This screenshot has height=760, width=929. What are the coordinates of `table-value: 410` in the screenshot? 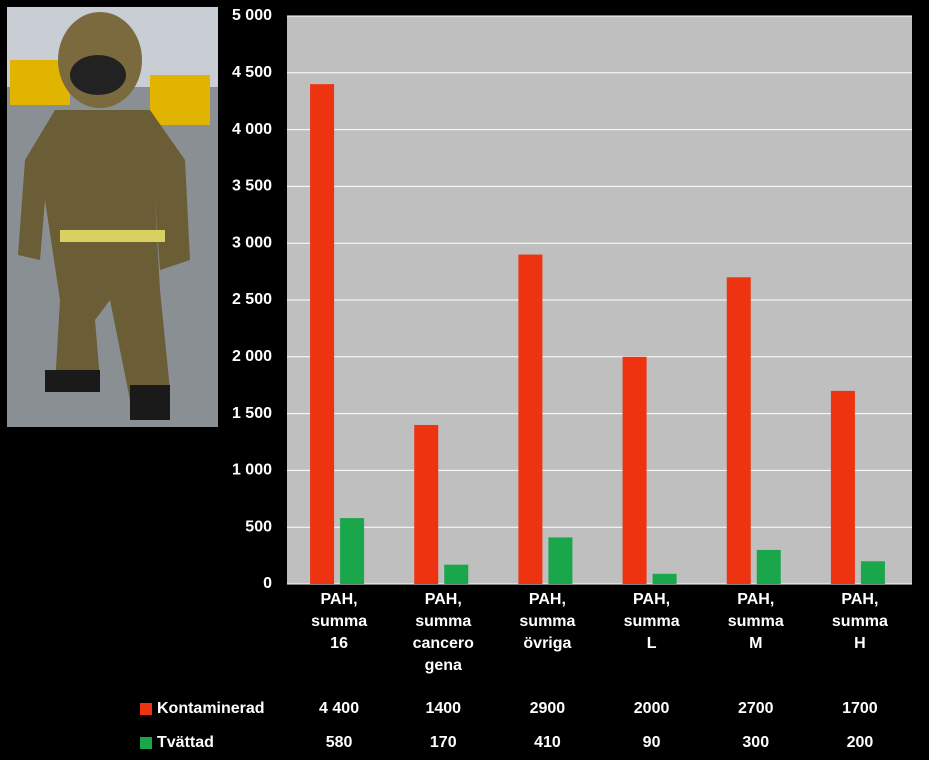 It's located at (547, 742).